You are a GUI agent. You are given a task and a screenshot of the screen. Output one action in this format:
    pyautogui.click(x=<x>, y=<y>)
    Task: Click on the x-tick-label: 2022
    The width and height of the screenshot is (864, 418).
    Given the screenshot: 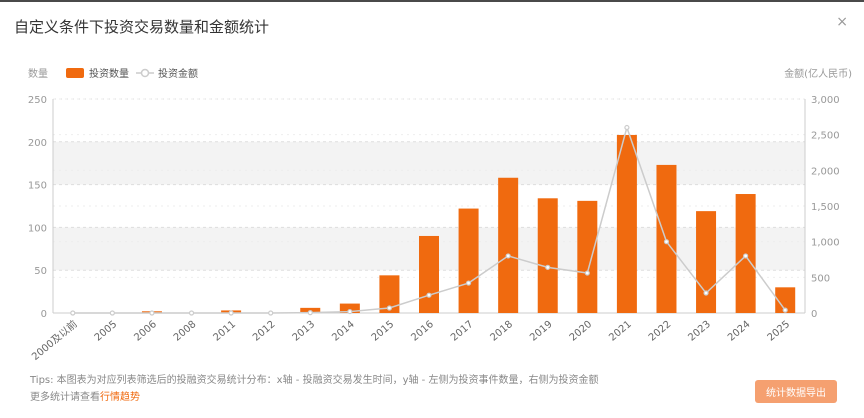 What is the action you would take?
    pyautogui.click(x=660, y=331)
    